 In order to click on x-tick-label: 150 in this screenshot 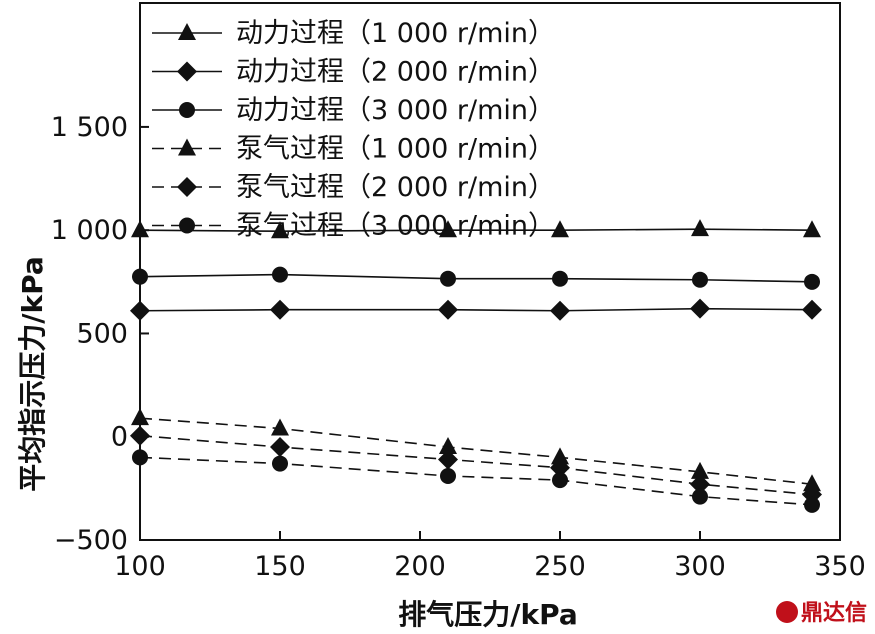, I will do `click(280, 566)`.